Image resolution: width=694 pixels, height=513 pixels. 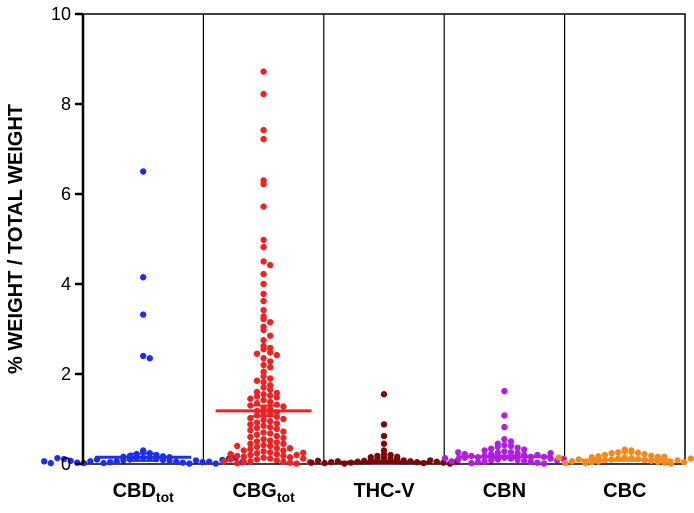 I want to click on mean-sem-bars, so click(x=384, y=434).